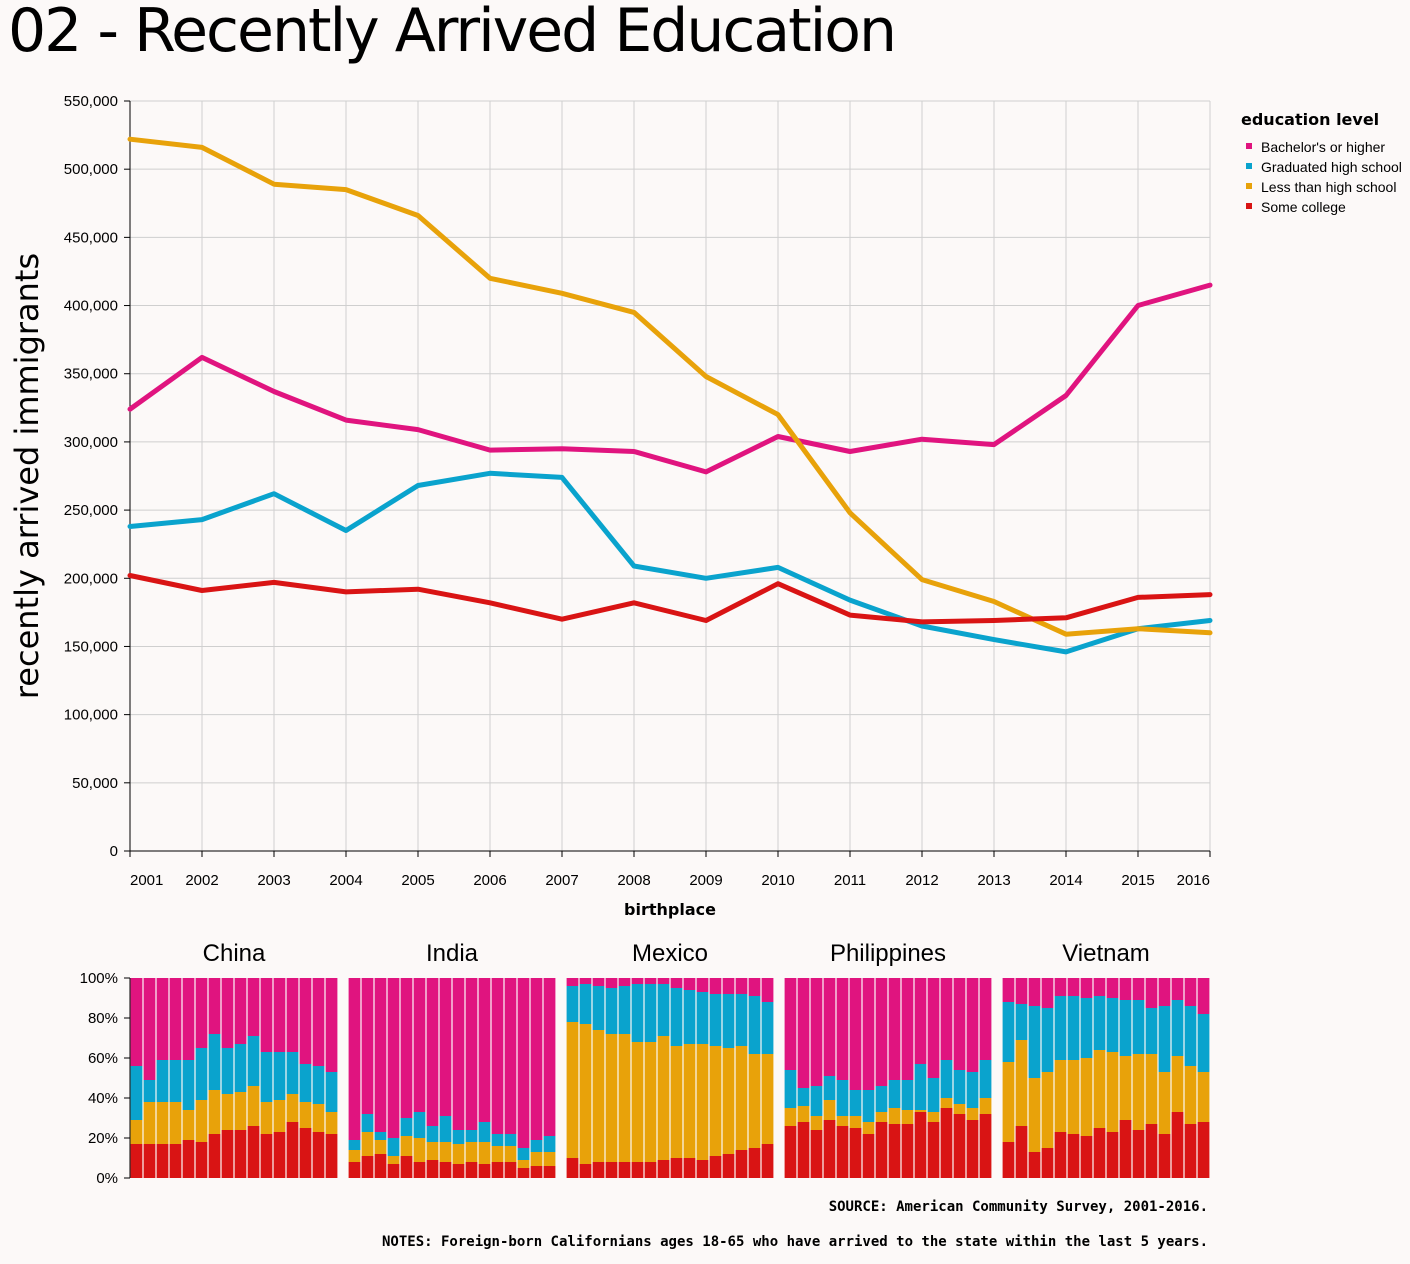 Image resolution: width=1410 pixels, height=1264 pixels. Describe the element at coordinates (572, 982) in the screenshot. I see `bar-mexico-2001-bachelors` at that location.